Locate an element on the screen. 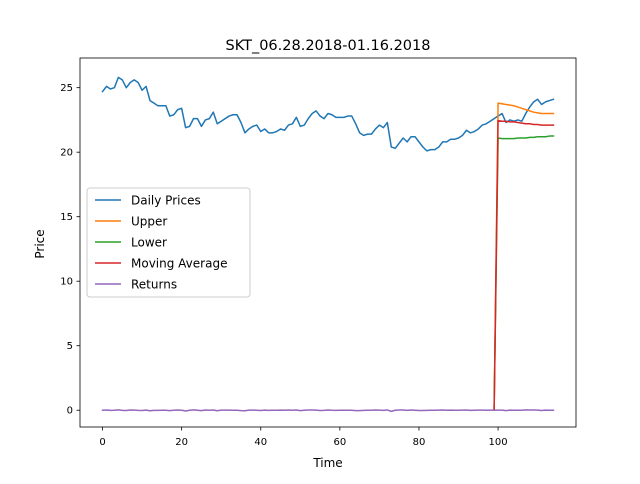 The width and height of the screenshot is (640, 484). x-tick-label: 20 is located at coordinates (181, 442).